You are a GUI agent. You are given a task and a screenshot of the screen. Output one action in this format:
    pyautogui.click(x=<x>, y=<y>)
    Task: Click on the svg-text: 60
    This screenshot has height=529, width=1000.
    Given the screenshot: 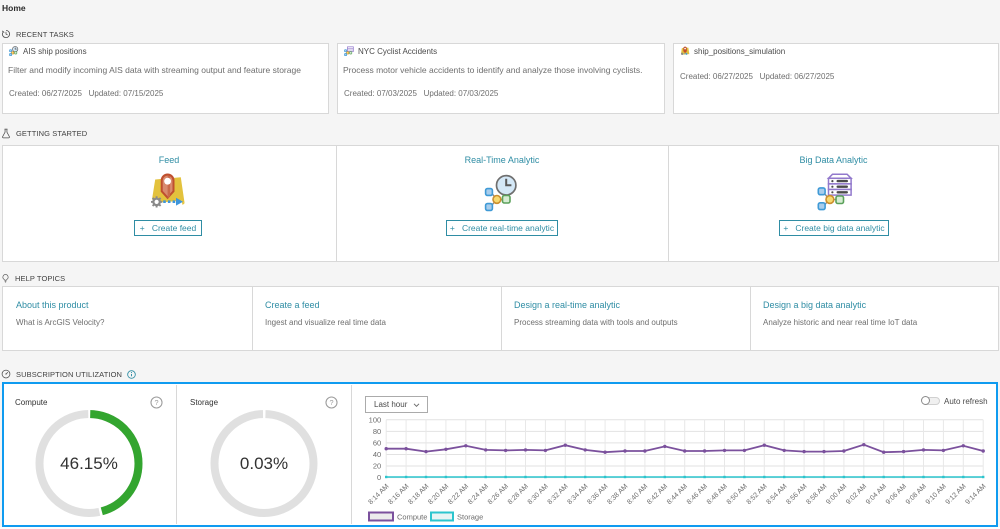 What is the action you would take?
    pyautogui.click(x=377, y=442)
    